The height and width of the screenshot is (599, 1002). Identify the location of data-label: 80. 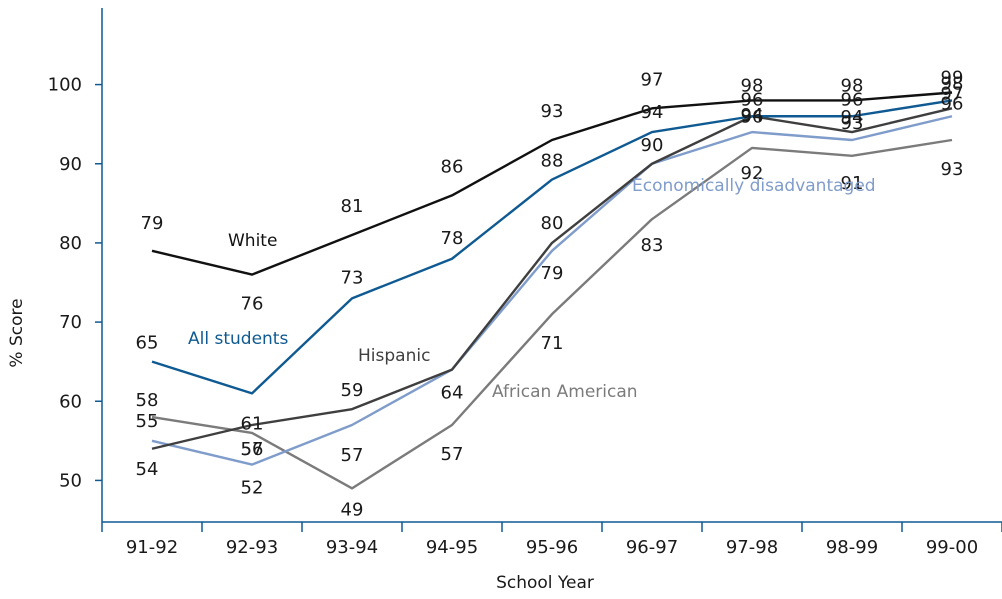
(552, 223).